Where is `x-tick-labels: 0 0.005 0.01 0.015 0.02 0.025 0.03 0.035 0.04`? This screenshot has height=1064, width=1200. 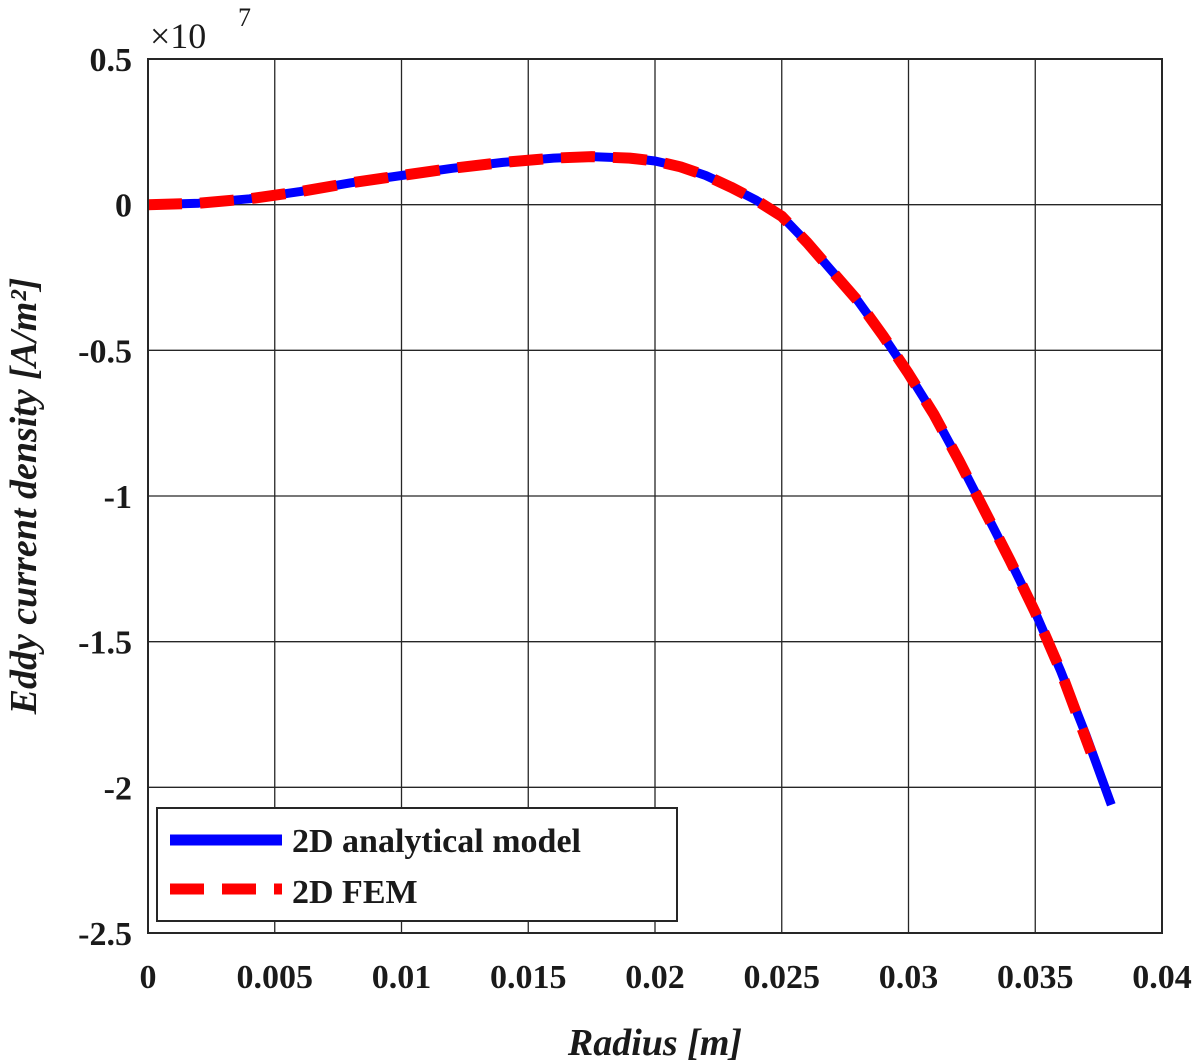 x-tick-labels: 0 0.005 0.01 0.015 0.02 0.025 0.03 0.035 0.04 is located at coordinates (666, 977).